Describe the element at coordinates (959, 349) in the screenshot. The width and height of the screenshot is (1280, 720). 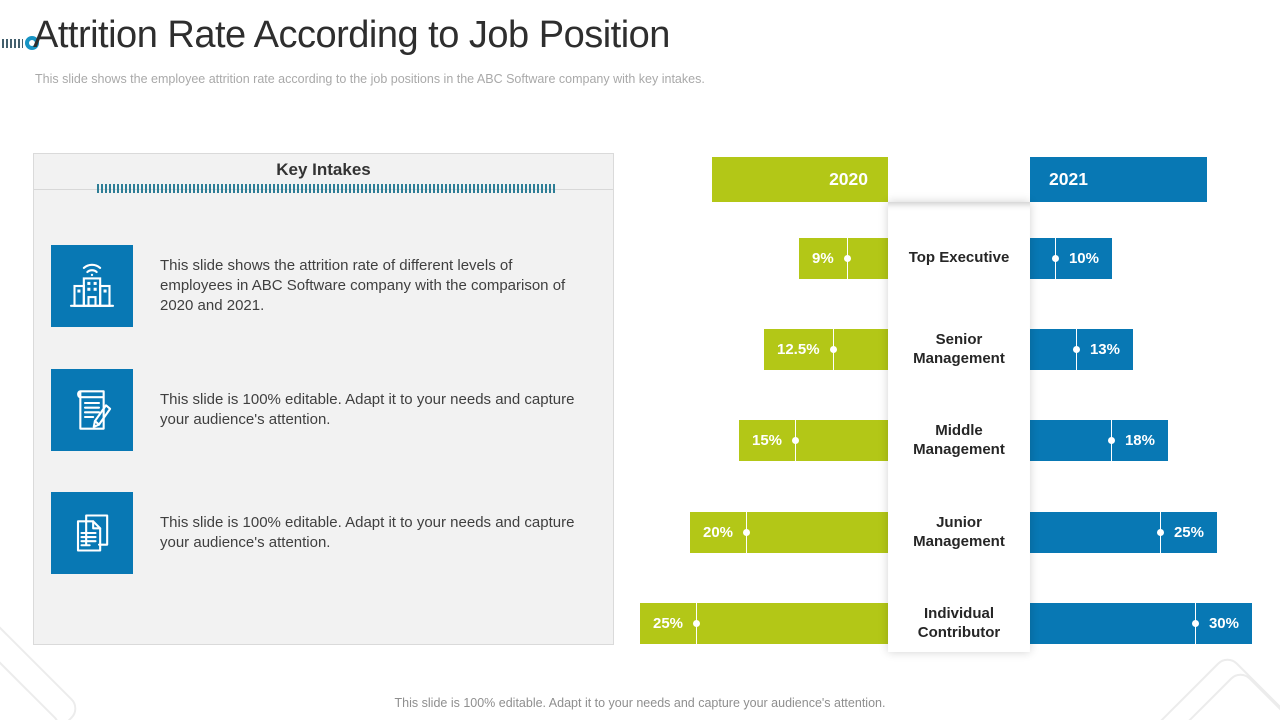
I see `category-label-senior-management: Senior Management` at that location.